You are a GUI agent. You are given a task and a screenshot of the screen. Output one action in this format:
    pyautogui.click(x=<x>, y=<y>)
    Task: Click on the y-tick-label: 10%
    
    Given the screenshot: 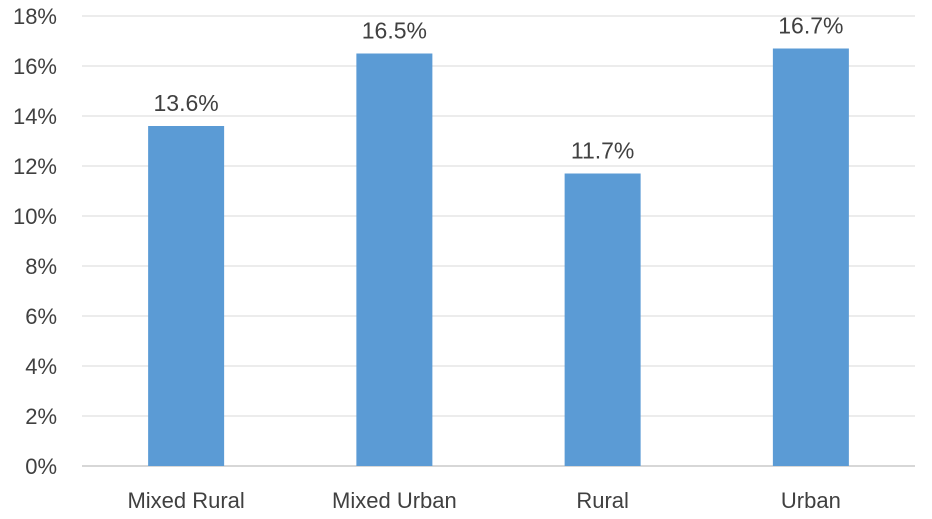 What is the action you would take?
    pyautogui.click(x=35, y=216)
    